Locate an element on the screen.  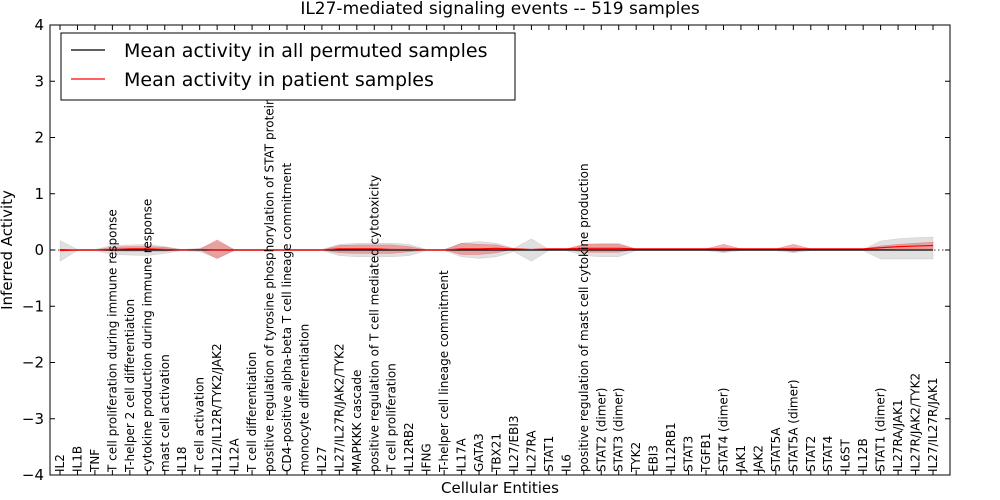
category-label: IL27/IL27R/JAK2/TYK2 is located at coordinates (339, 407).